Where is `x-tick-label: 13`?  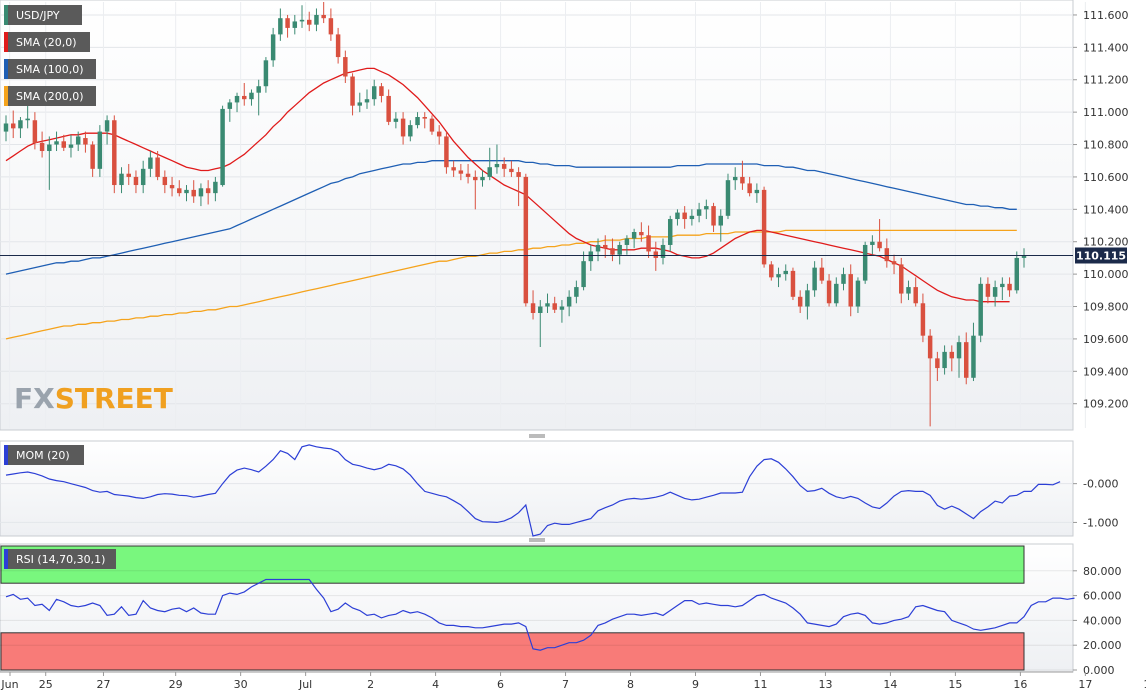 x-tick-label: 13 is located at coordinates (825, 684).